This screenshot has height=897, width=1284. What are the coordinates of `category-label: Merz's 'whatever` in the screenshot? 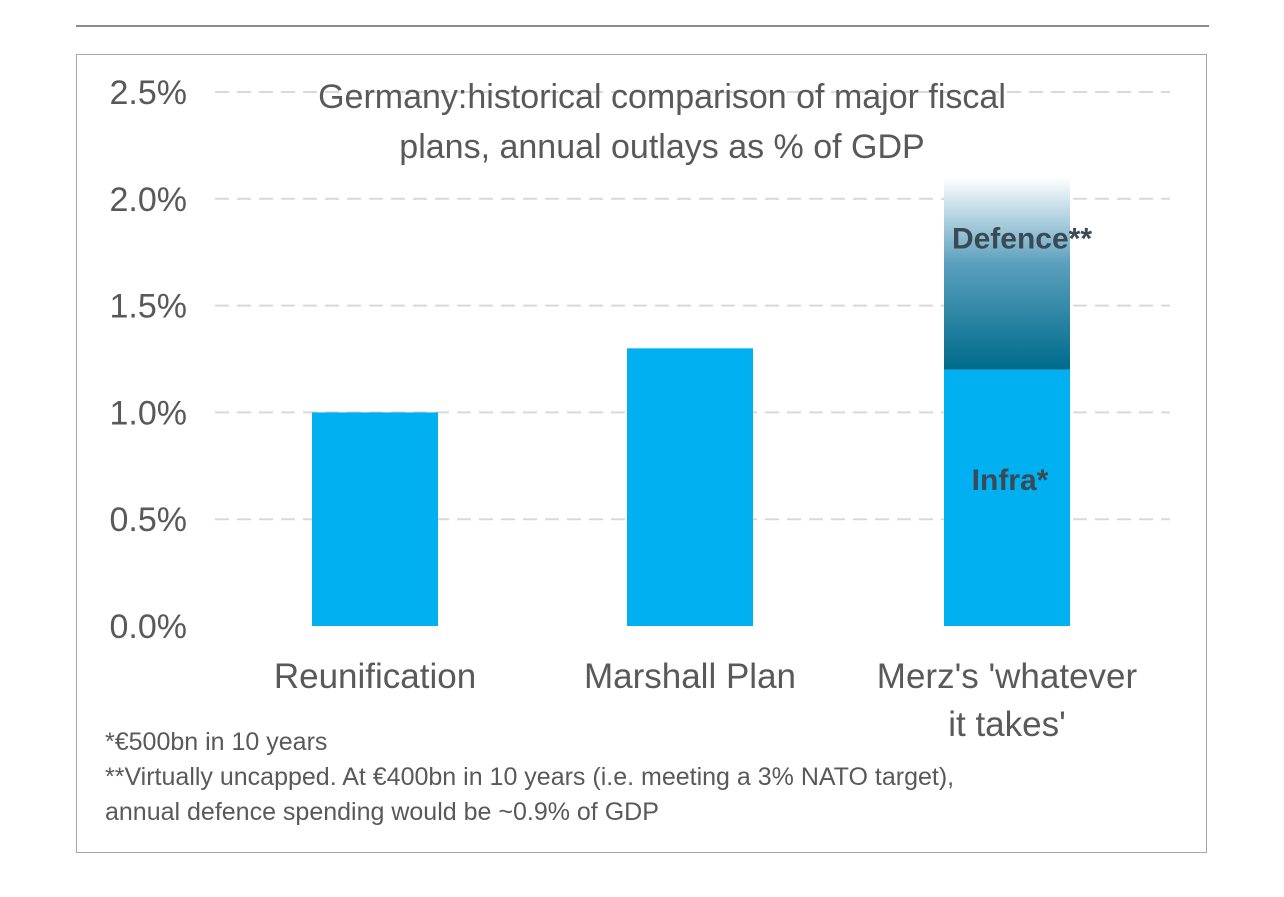 It's located at (1007, 676).